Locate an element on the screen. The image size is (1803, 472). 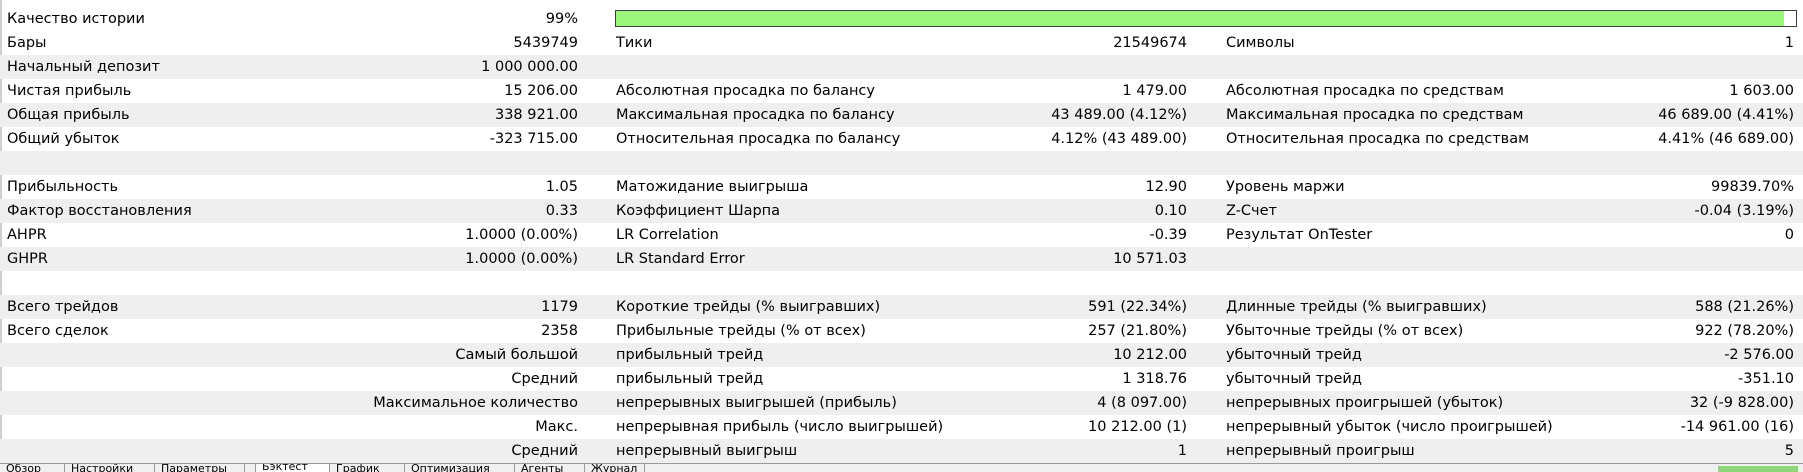
metric-label: Чистая прибыль is located at coordinates (69, 91).